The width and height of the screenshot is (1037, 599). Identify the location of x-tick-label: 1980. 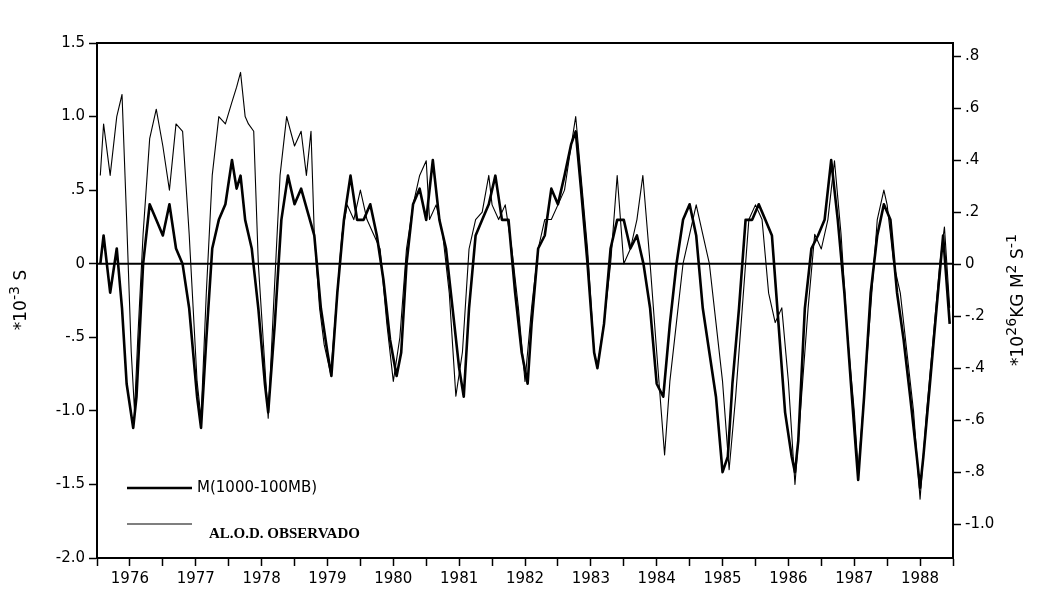
(393, 577).